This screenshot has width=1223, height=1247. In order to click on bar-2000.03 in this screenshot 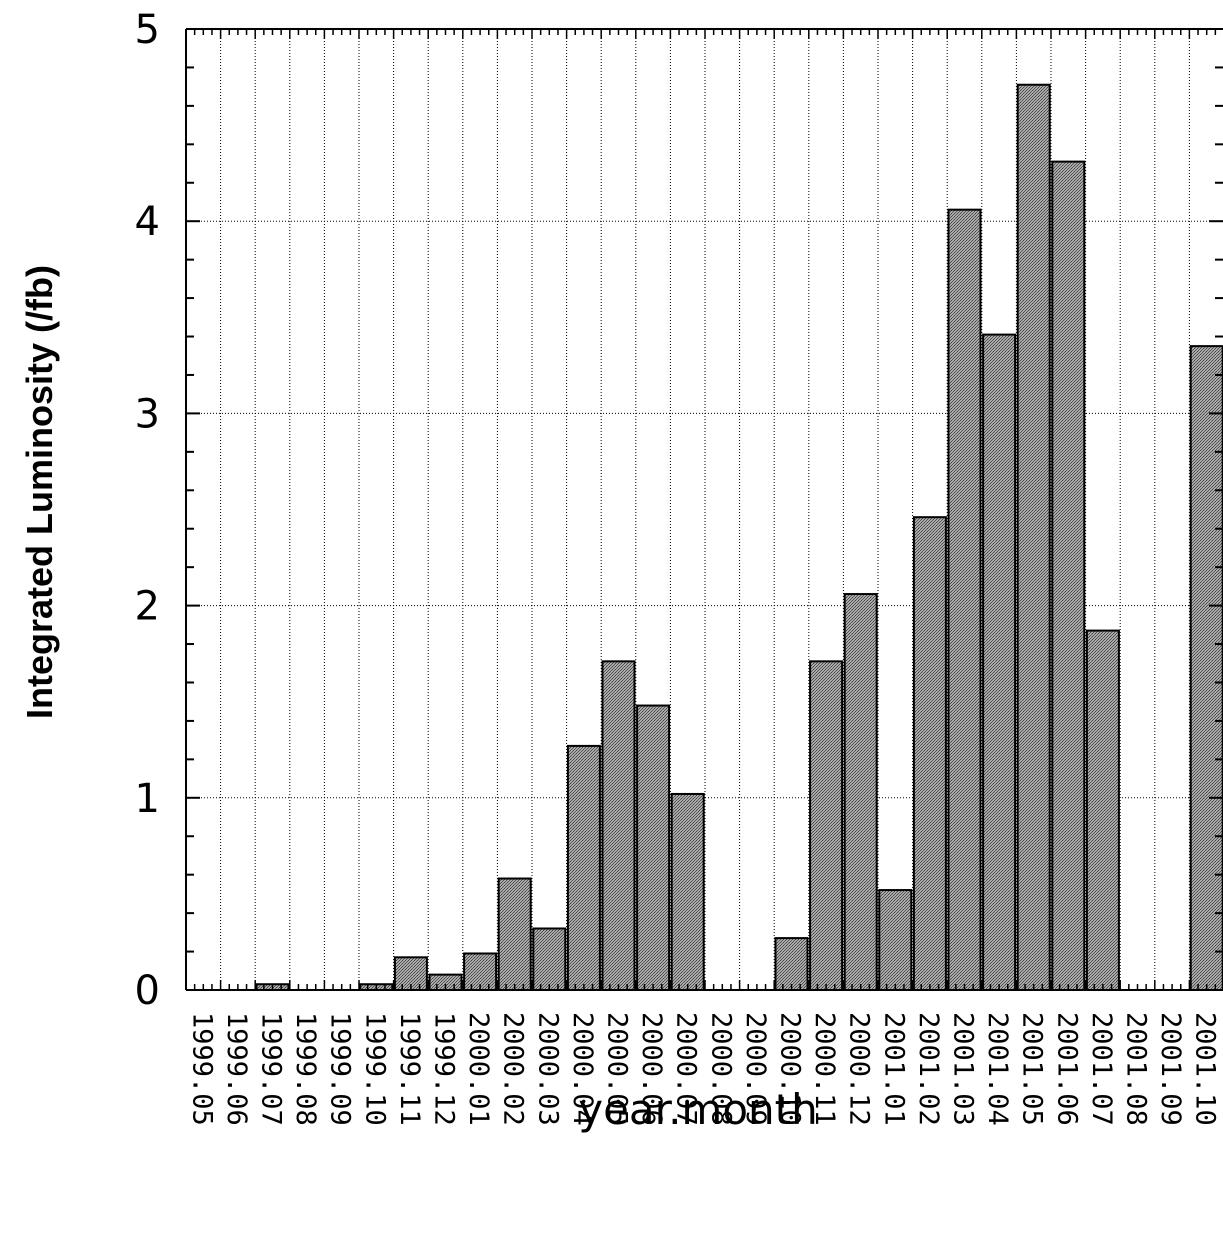, I will do `click(549, 959)`.